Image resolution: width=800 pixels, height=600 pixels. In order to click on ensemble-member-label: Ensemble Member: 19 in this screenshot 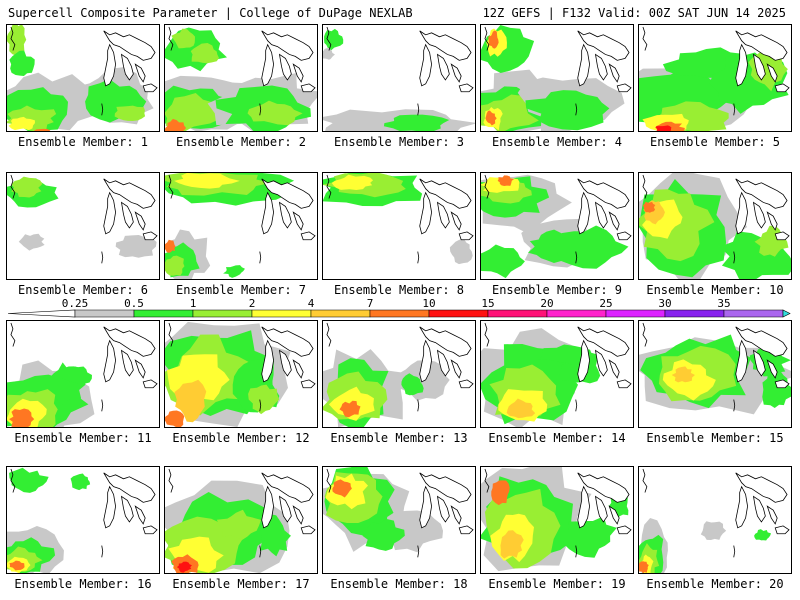, I will do `click(557, 584)`.